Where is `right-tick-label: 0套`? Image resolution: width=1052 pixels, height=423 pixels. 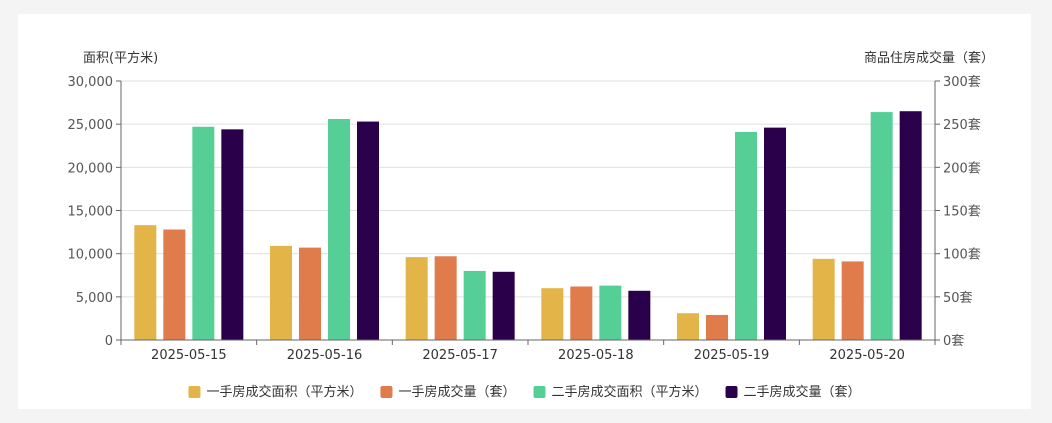
right-tick-label: 0套 is located at coordinates (953, 341).